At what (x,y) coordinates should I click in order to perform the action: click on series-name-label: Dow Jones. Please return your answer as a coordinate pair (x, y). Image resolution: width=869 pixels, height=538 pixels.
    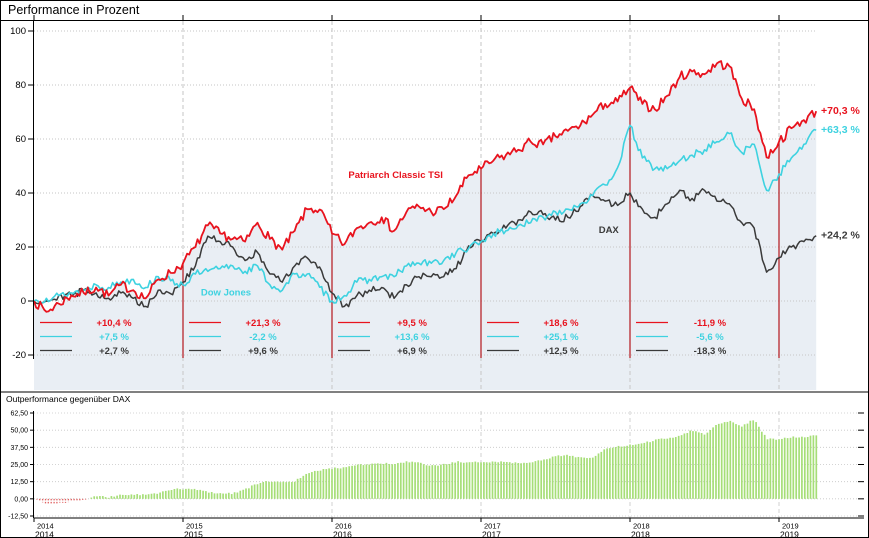
    Looking at the image, I should click on (226, 293).